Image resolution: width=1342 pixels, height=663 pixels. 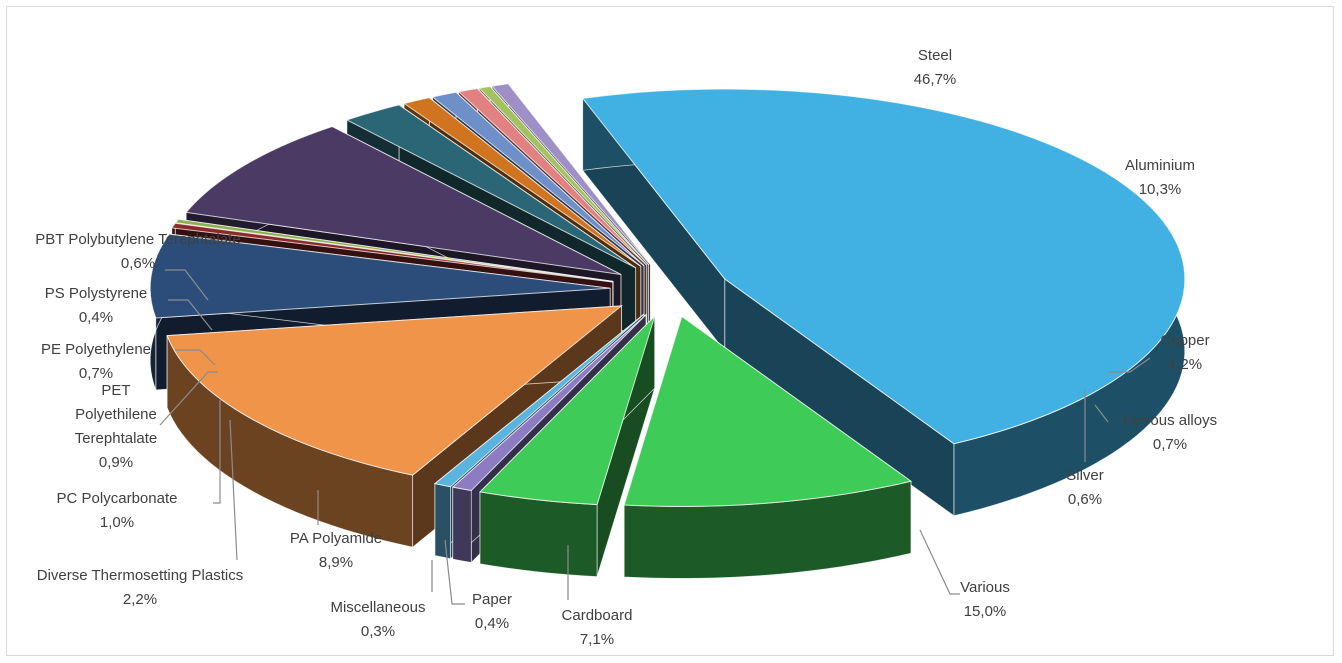 I want to click on slice-value-label: 0,3%, so click(x=378, y=631).